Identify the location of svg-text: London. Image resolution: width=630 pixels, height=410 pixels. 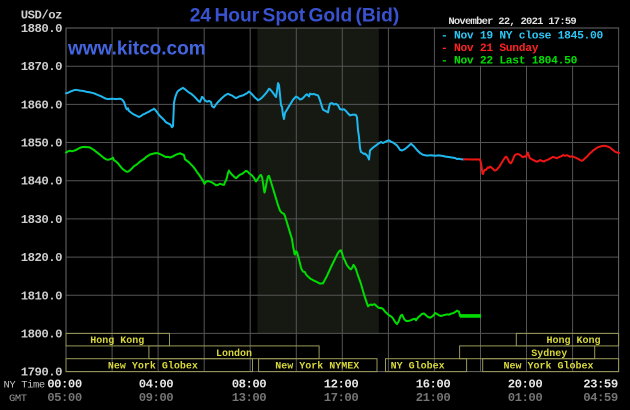
(234, 354).